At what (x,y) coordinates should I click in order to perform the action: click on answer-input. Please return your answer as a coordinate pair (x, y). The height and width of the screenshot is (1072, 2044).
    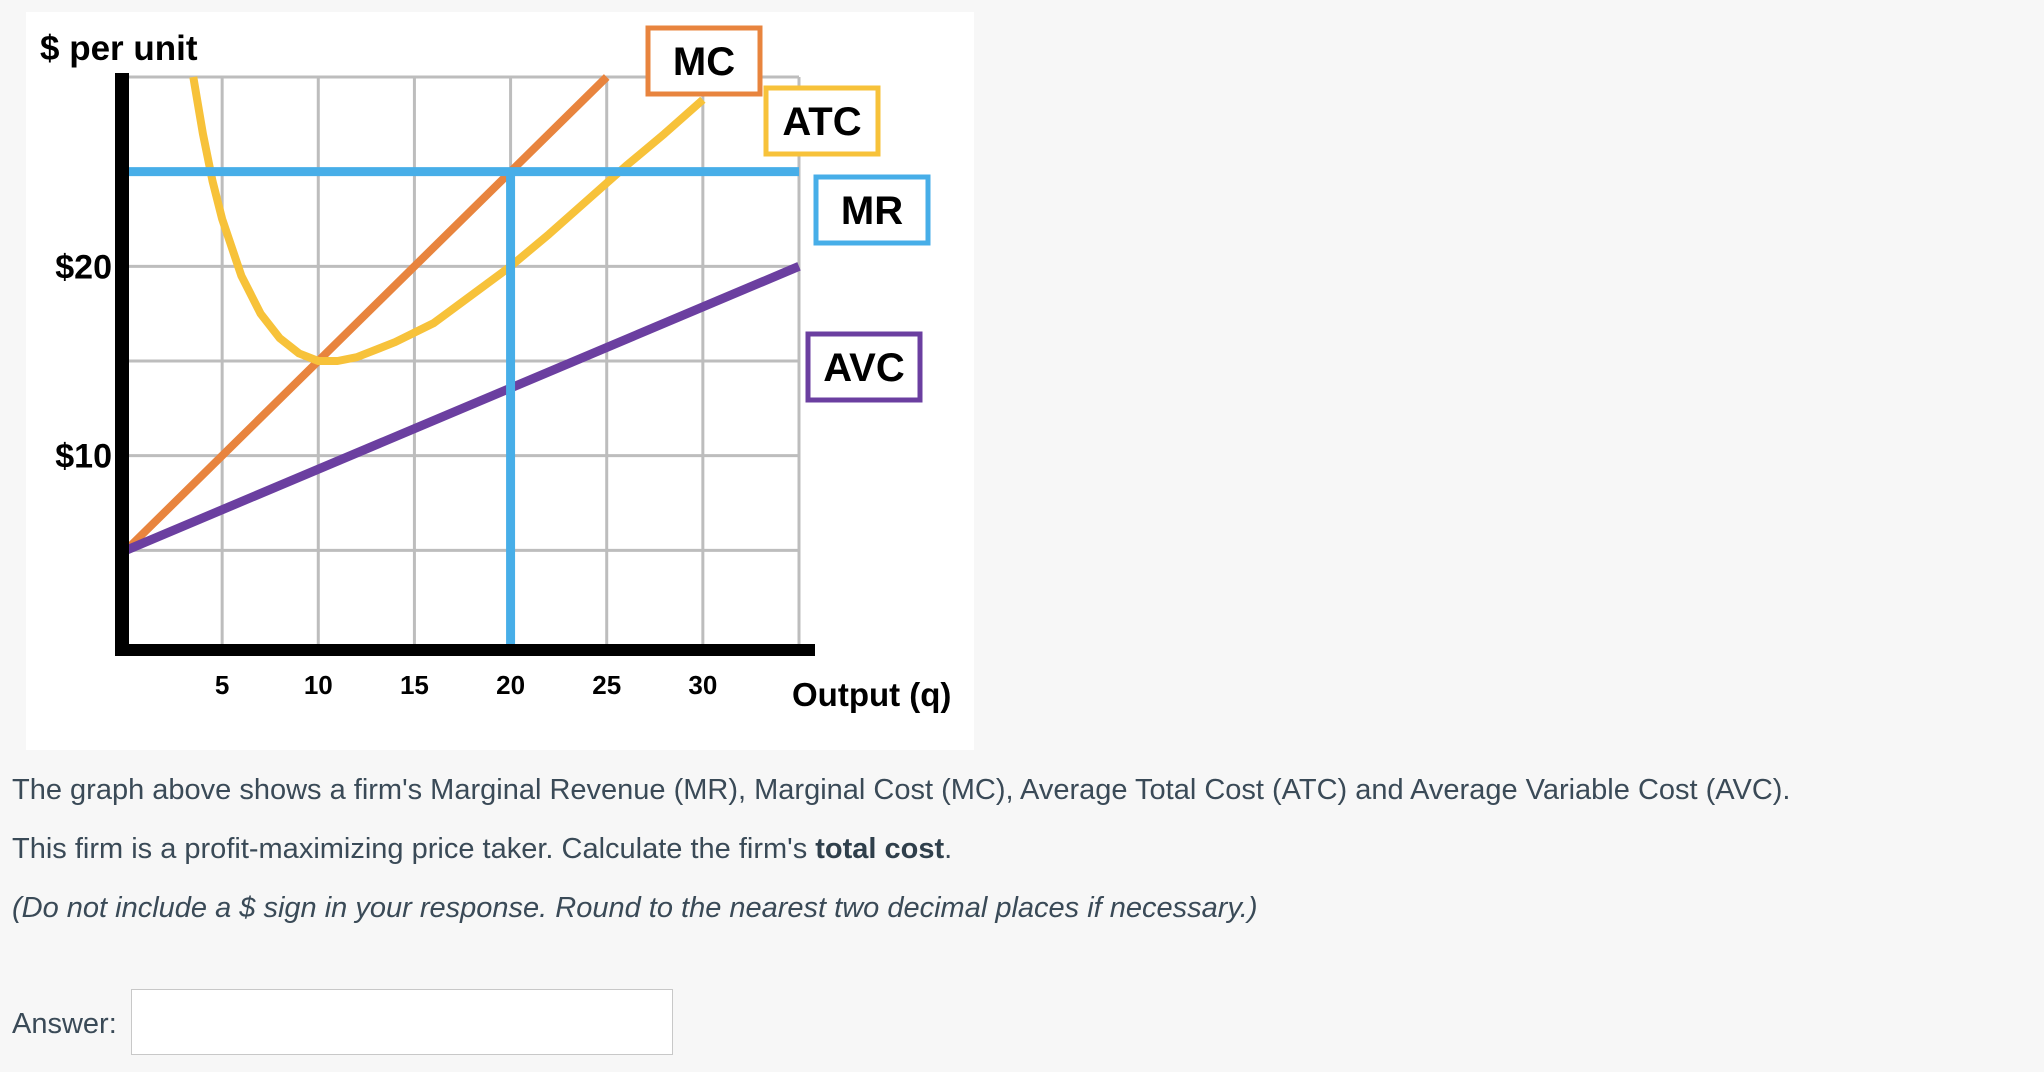
    Looking at the image, I should click on (402, 1022).